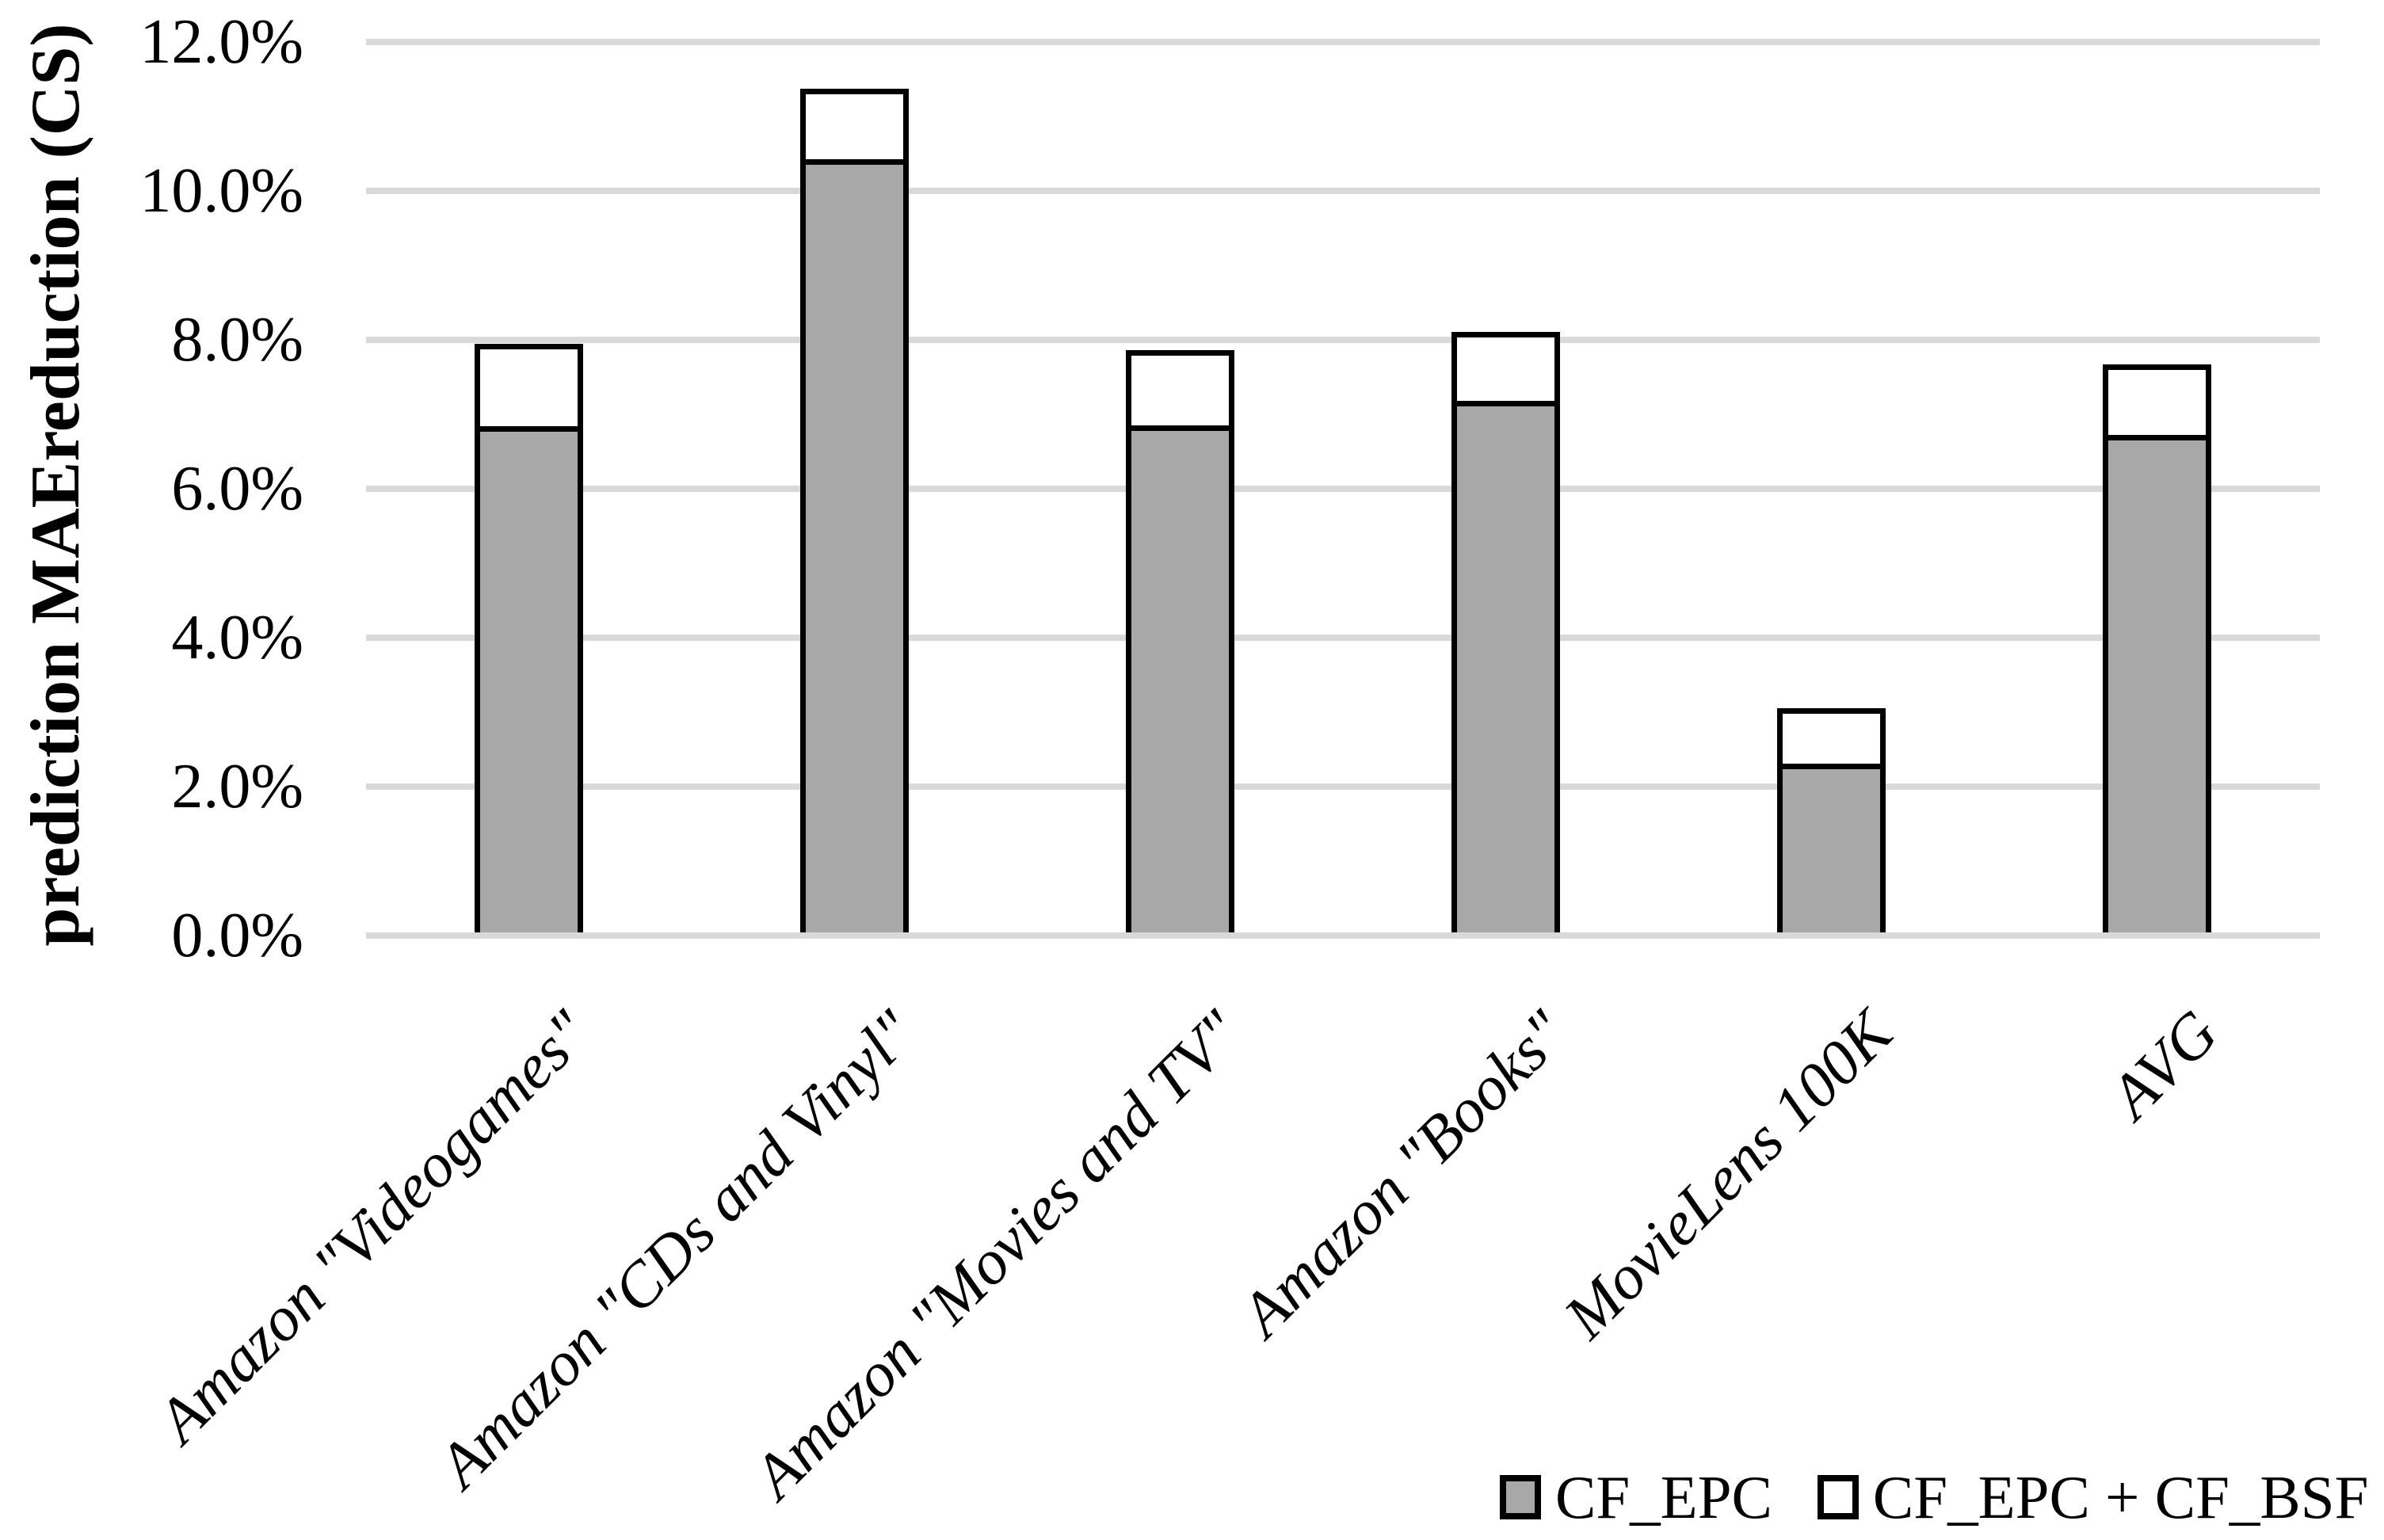  I want to click on gridline-12pct, so click(1343, 42).